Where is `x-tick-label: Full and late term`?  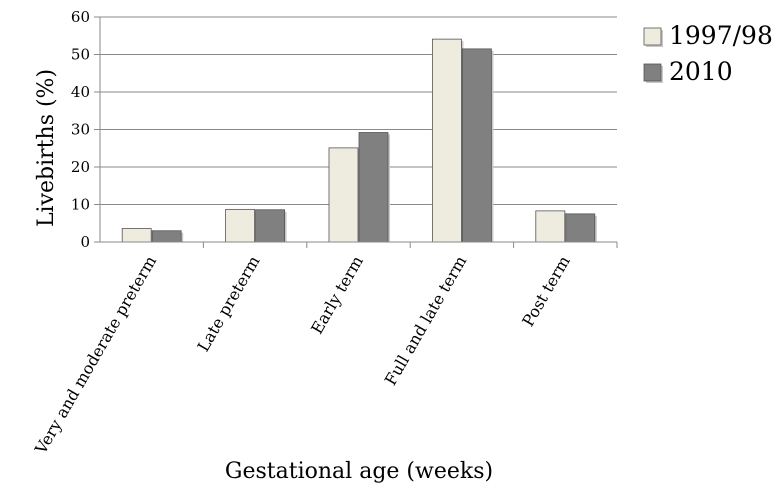 x-tick-label: Full and late term is located at coordinates (426, 321).